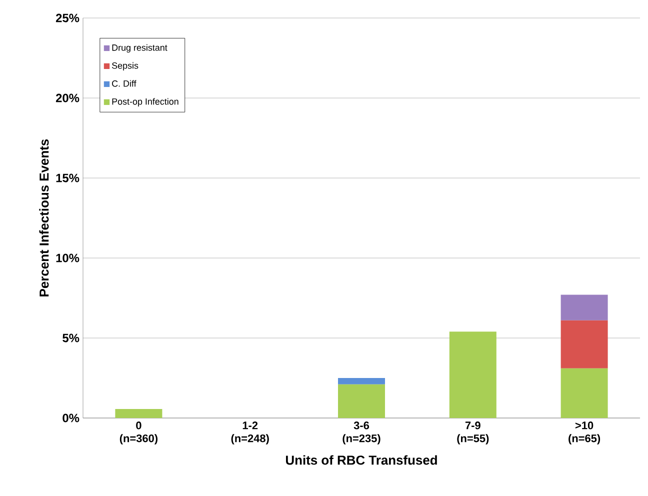 The width and height of the screenshot is (648, 496). I want to click on y-tick-label: 20%, so click(68, 98).